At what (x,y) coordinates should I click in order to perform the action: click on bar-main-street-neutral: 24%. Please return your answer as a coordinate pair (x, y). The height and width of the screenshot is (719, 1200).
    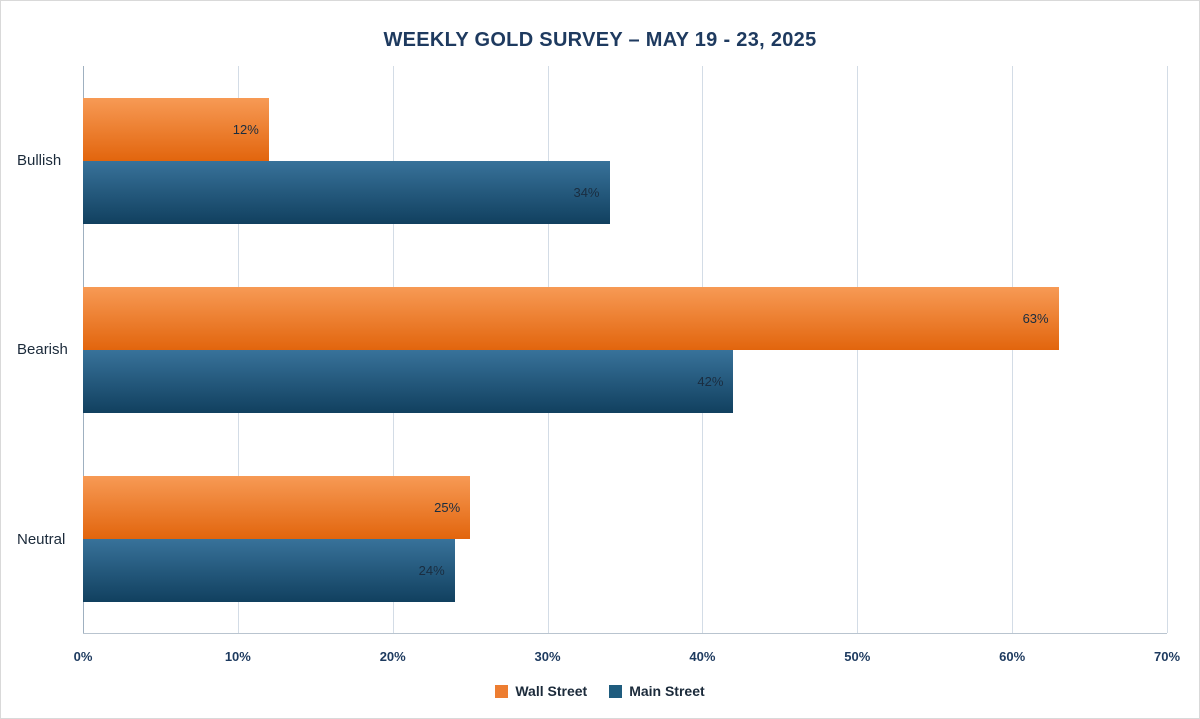
    Looking at the image, I should click on (269, 570).